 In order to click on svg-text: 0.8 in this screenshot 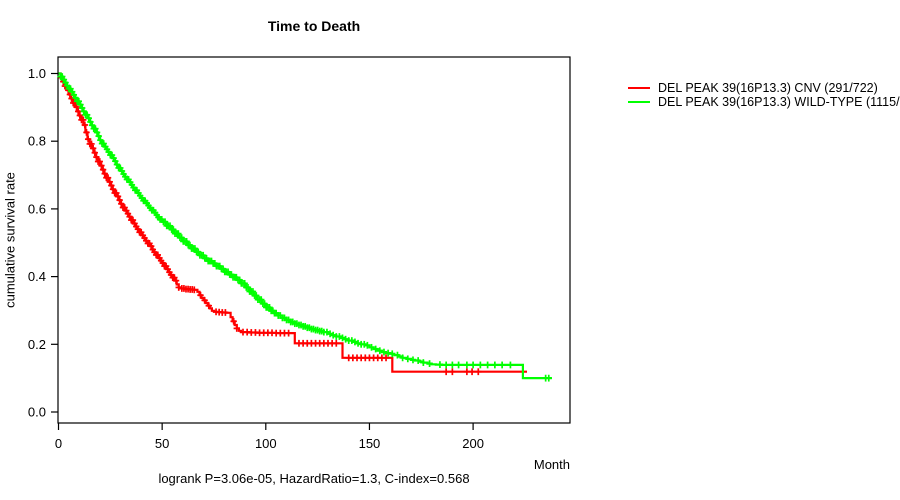, I will do `click(37, 141)`.